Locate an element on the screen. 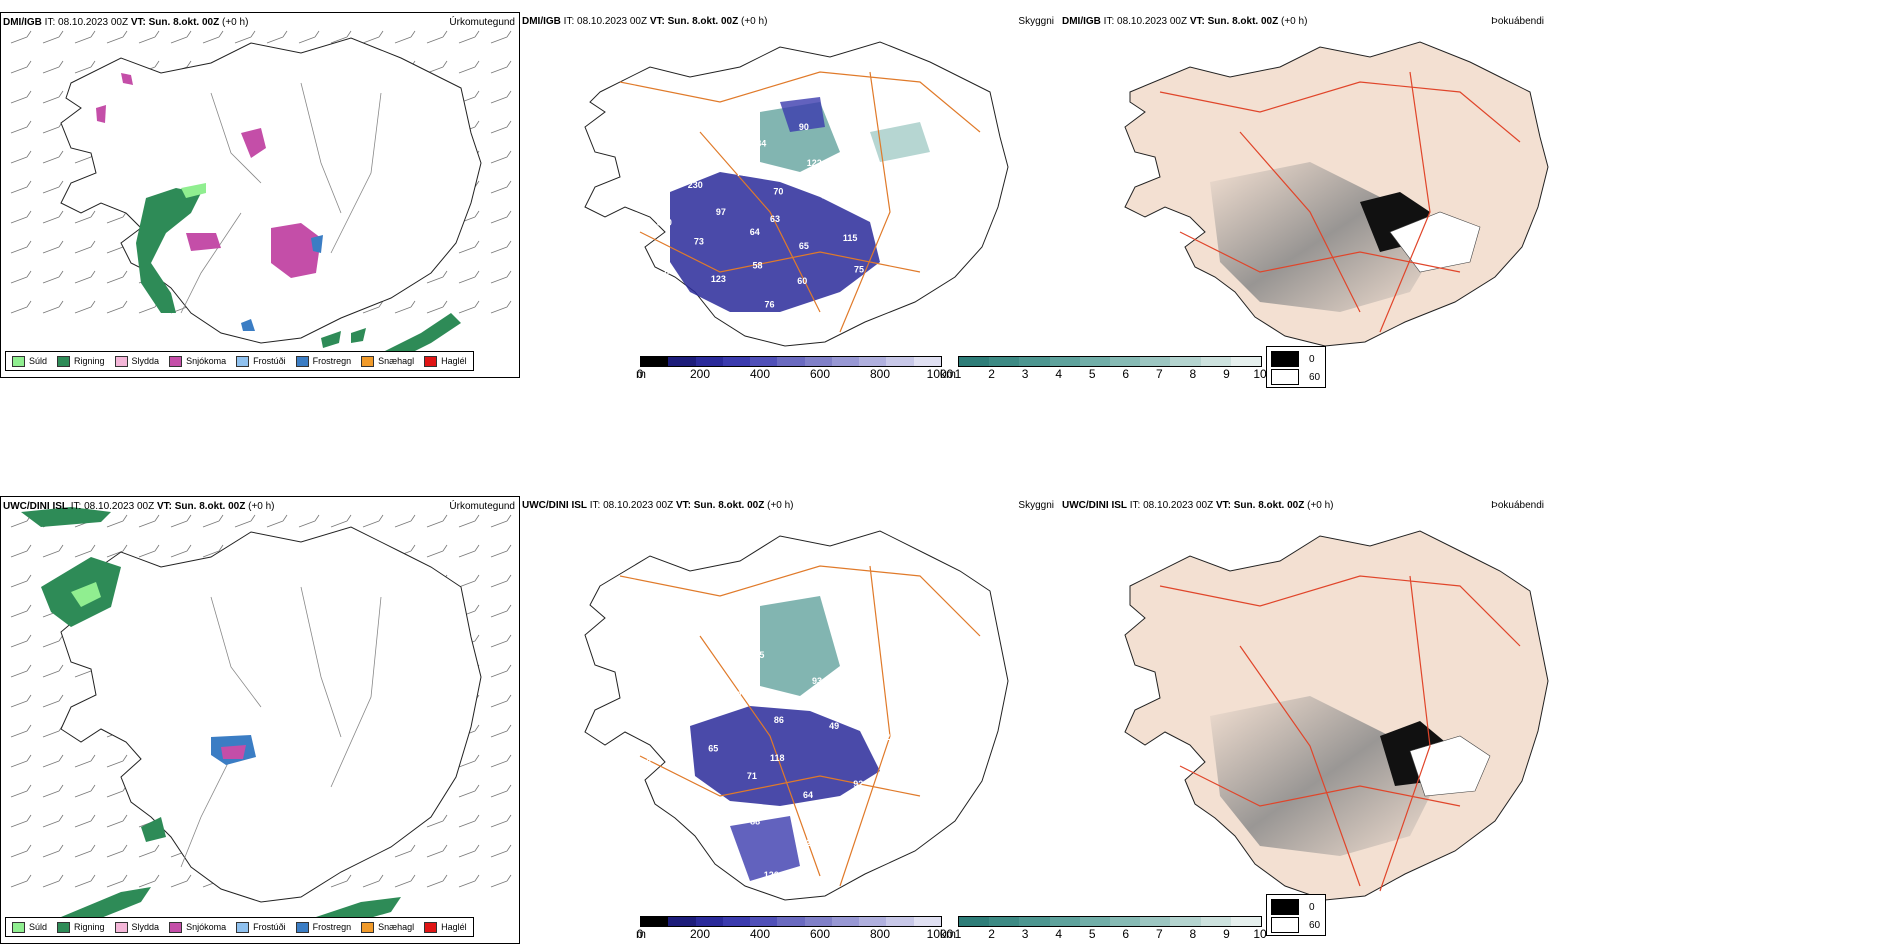 Image resolution: width=1900 pixels, height=950 pixels. colorbar-tick: 3 is located at coordinates (1025, 374).